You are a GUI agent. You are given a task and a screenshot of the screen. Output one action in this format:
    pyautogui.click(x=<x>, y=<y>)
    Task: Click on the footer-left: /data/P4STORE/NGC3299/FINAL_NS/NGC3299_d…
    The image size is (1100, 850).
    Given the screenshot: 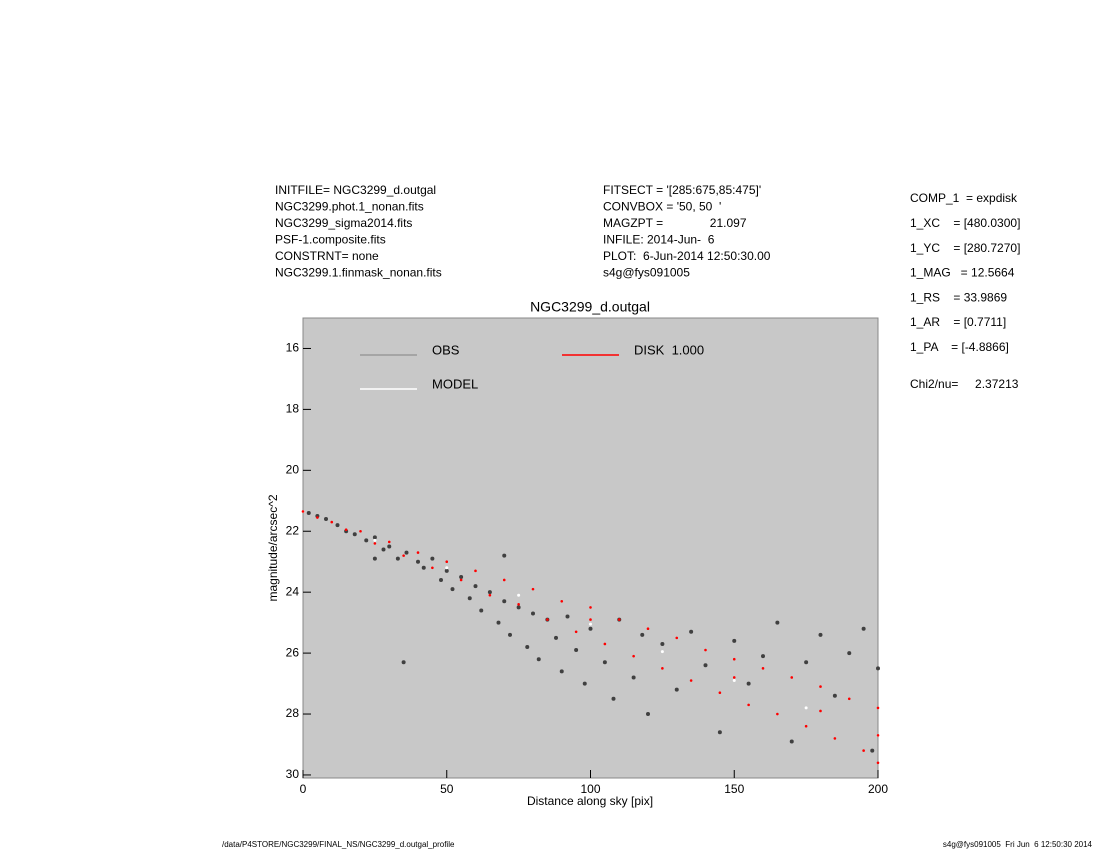 What is the action you would take?
    pyautogui.click(x=338, y=844)
    